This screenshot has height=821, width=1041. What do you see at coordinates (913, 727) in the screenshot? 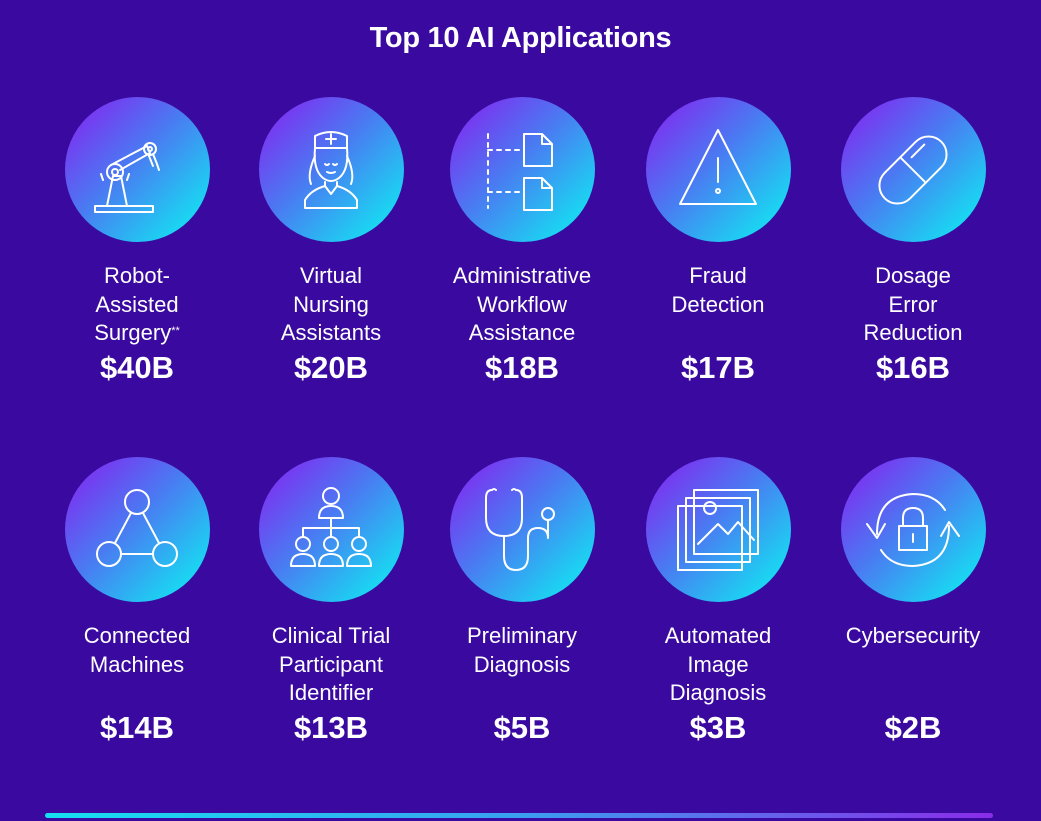
I see `app-market-value: $2B` at bounding box center [913, 727].